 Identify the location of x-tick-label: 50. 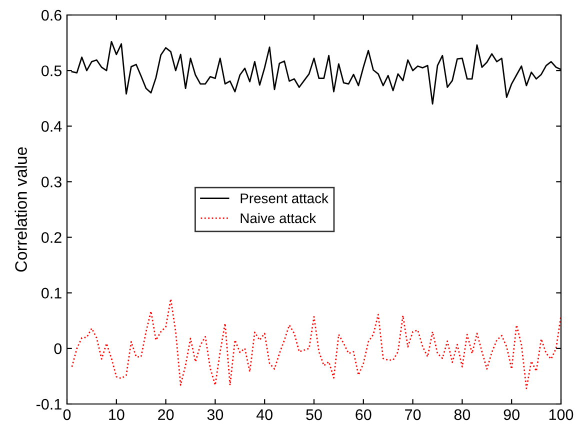
(314, 414).